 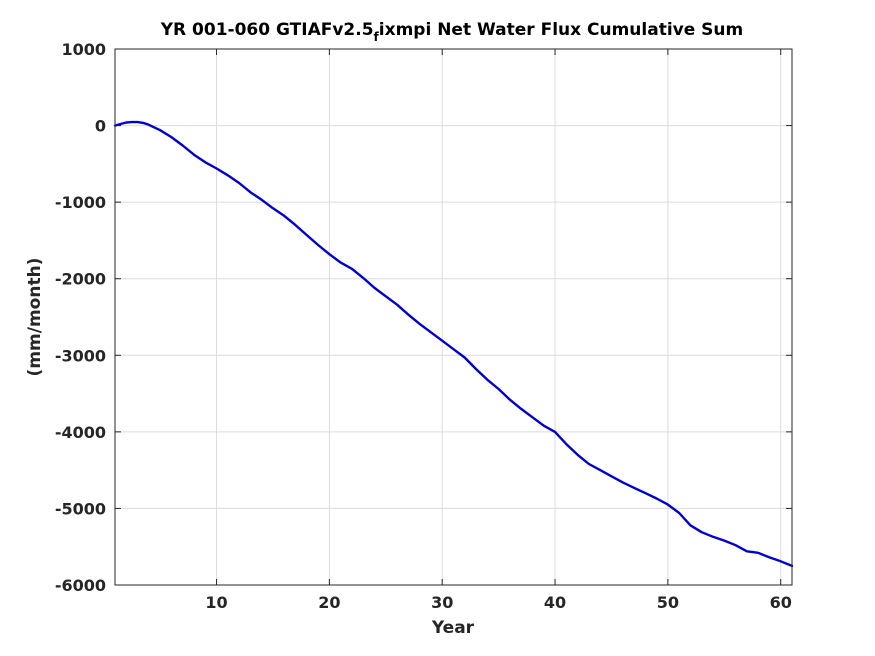 What do you see at coordinates (216, 602) in the screenshot?
I see `x-tick-label: 10` at bounding box center [216, 602].